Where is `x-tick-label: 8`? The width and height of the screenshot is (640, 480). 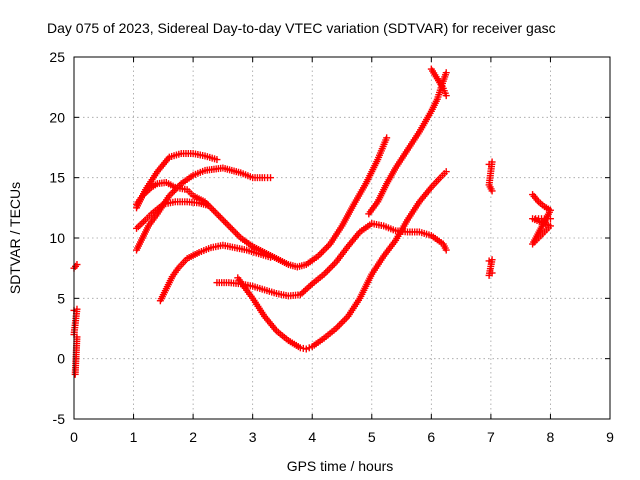
x-tick-label: 8 is located at coordinates (551, 437).